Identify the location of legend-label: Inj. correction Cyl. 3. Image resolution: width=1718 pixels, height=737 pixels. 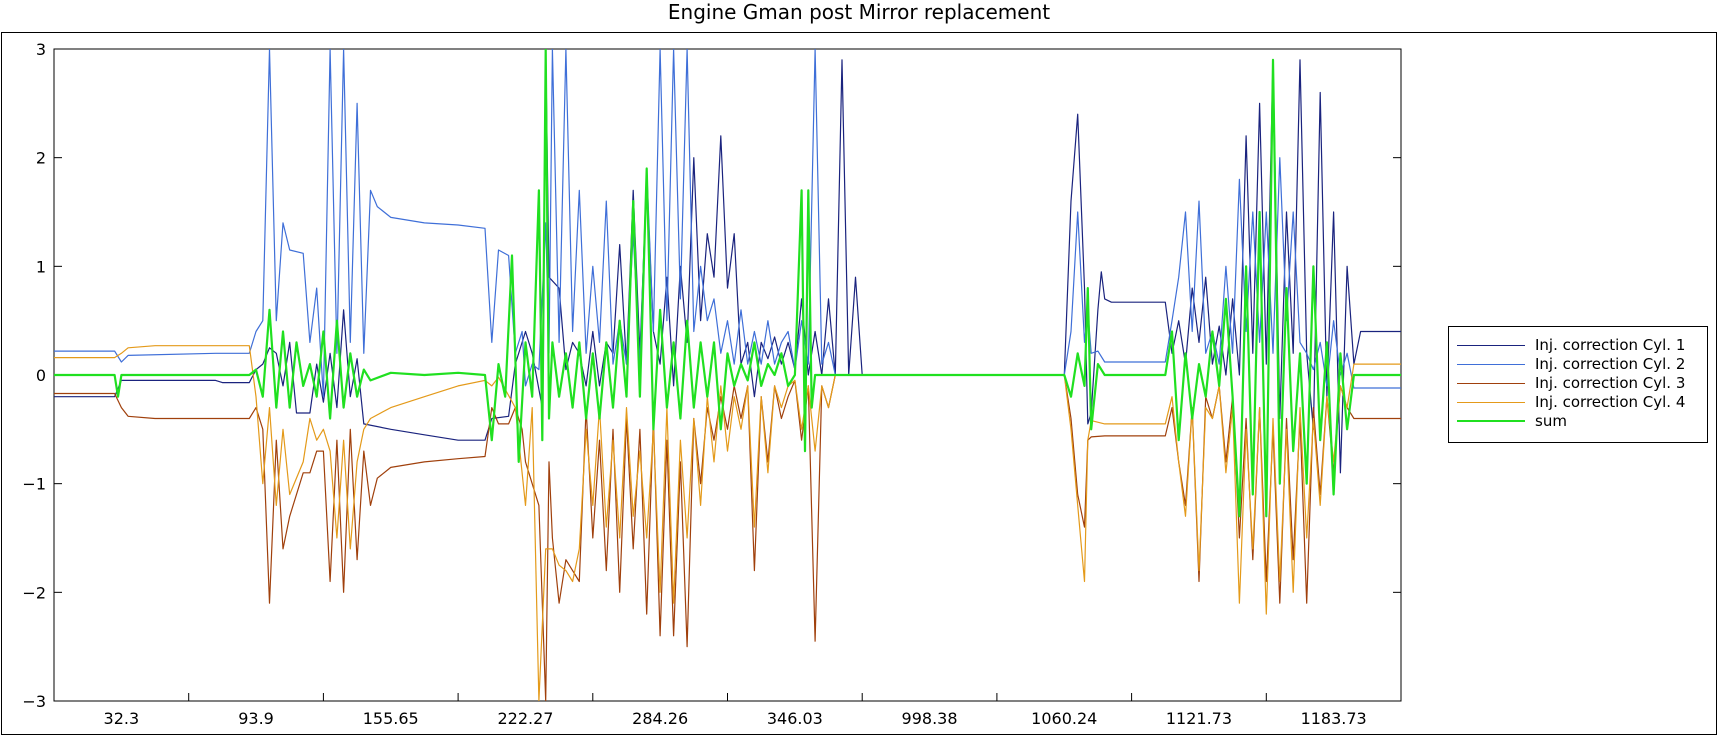
(1610, 383).